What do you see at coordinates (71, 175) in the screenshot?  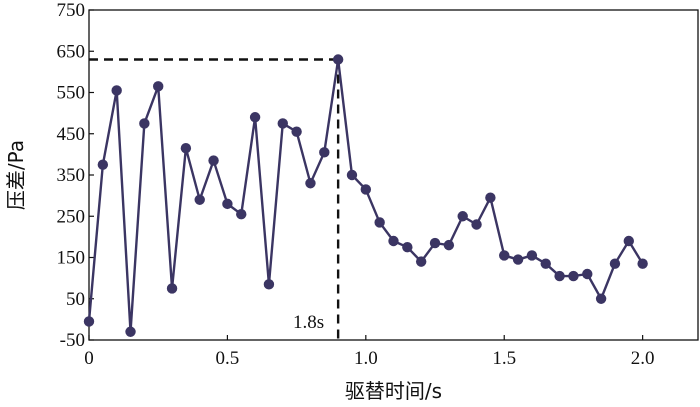 I see `y-tick-label: 350` at bounding box center [71, 175].